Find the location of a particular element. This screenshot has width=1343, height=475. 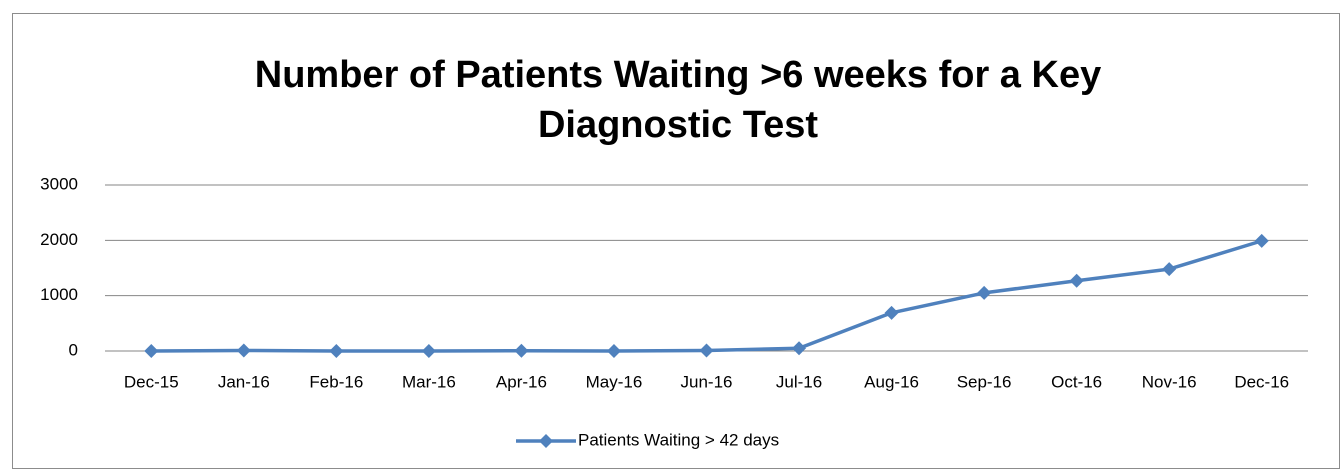

y-tick-label: 1000 is located at coordinates (59, 294).